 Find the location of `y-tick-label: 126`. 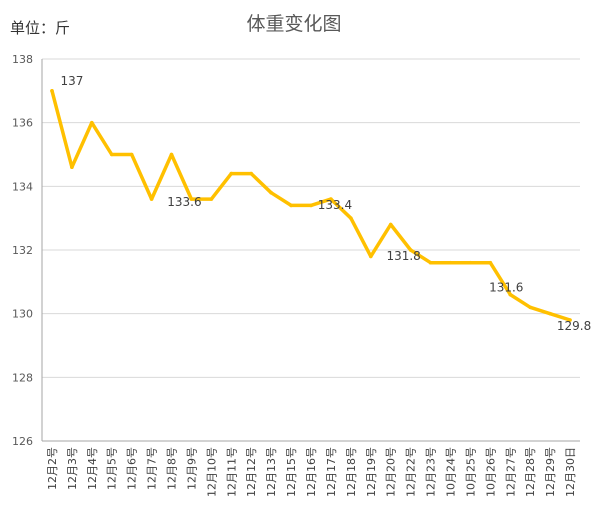

y-tick-label: 126 is located at coordinates (22, 441).